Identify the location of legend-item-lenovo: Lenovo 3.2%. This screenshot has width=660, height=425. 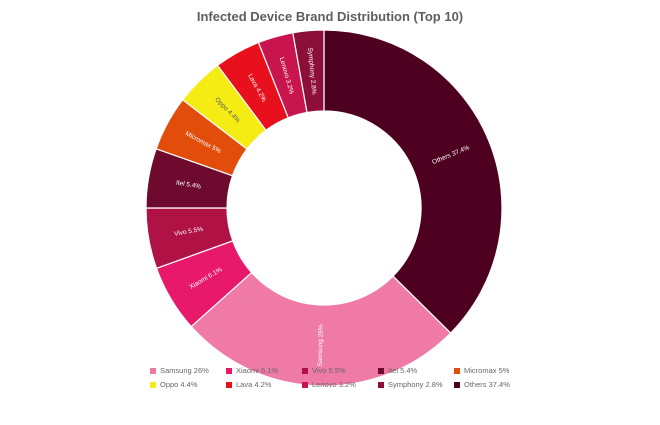
(340, 384).